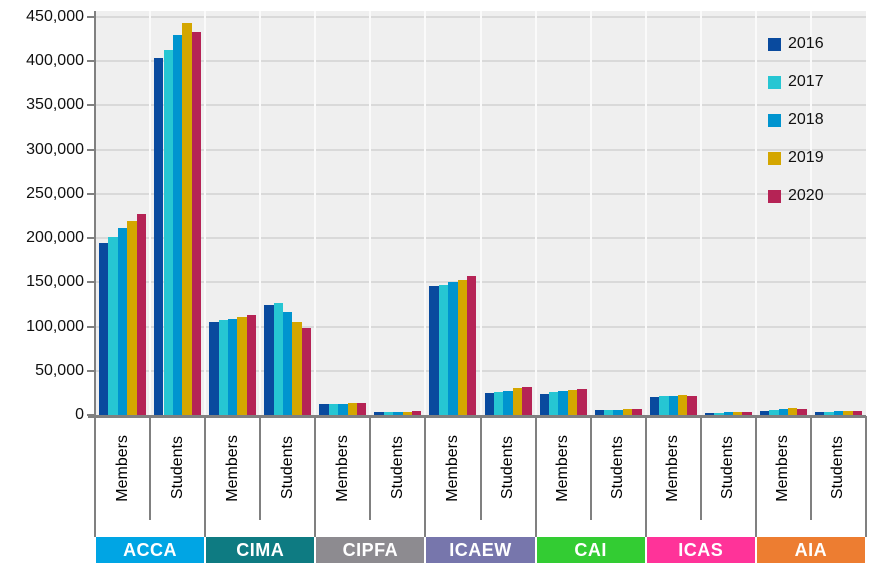 The image size is (874, 571). Describe the element at coordinates (806, 119) in the screenshot. I see `legend-label: 2018` at that location.